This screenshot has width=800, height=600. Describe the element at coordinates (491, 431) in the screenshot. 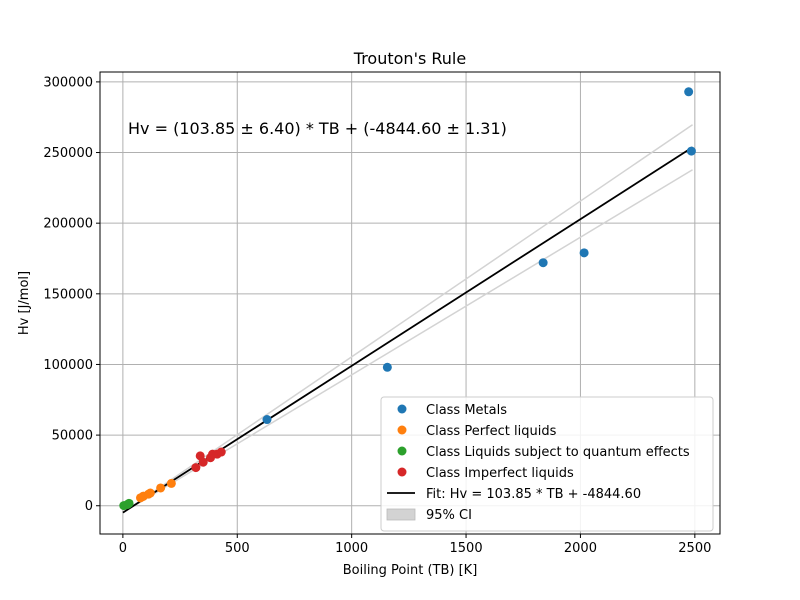

I see `legend-label: Class Perfect liquids` at that location.